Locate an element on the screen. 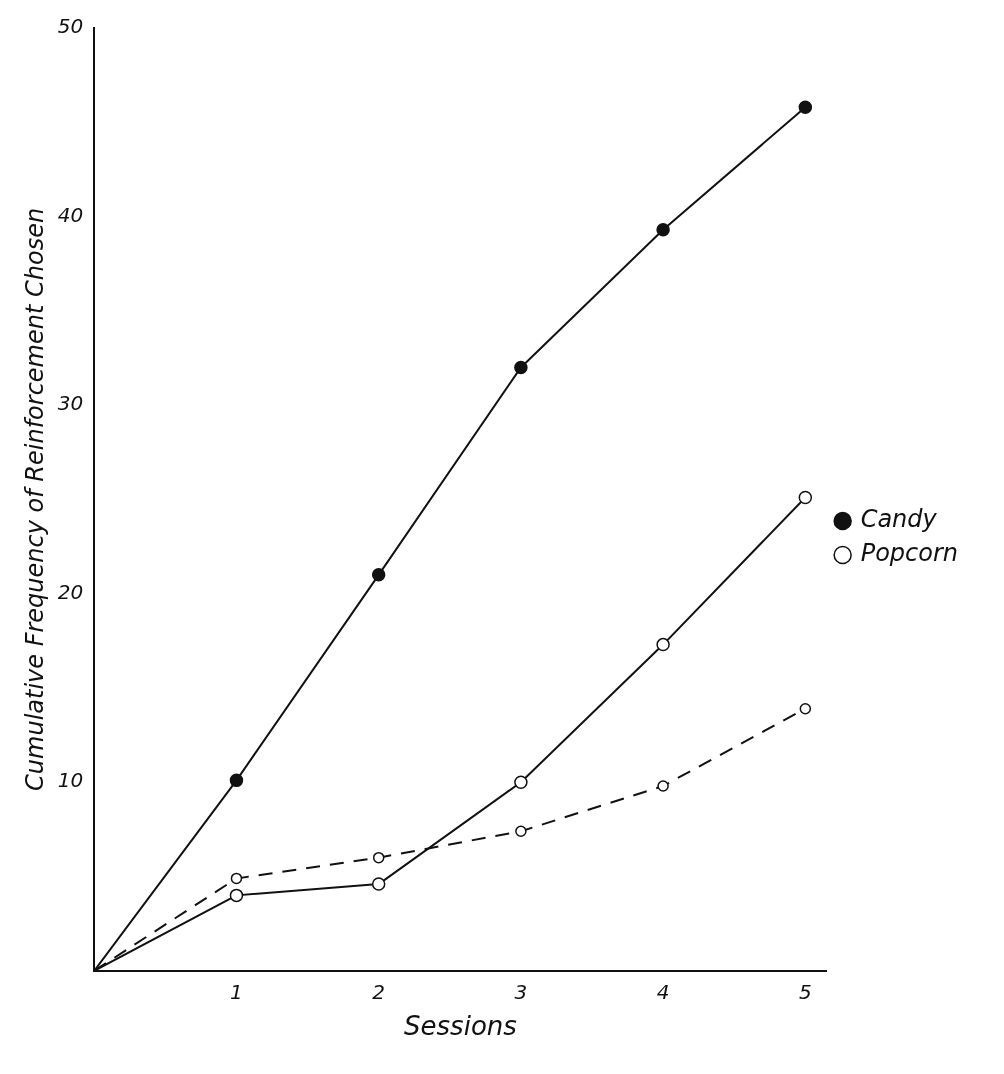 This screenshot has height=1074, width=1004. y-tick-label: 50 is located at coordinates (70, 26).